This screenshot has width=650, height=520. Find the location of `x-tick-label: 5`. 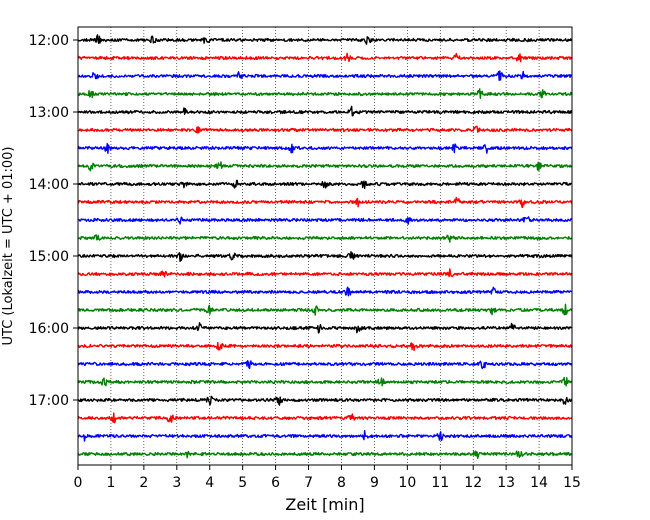

x-tick-label: 5 is located at coordinates (242, 483).